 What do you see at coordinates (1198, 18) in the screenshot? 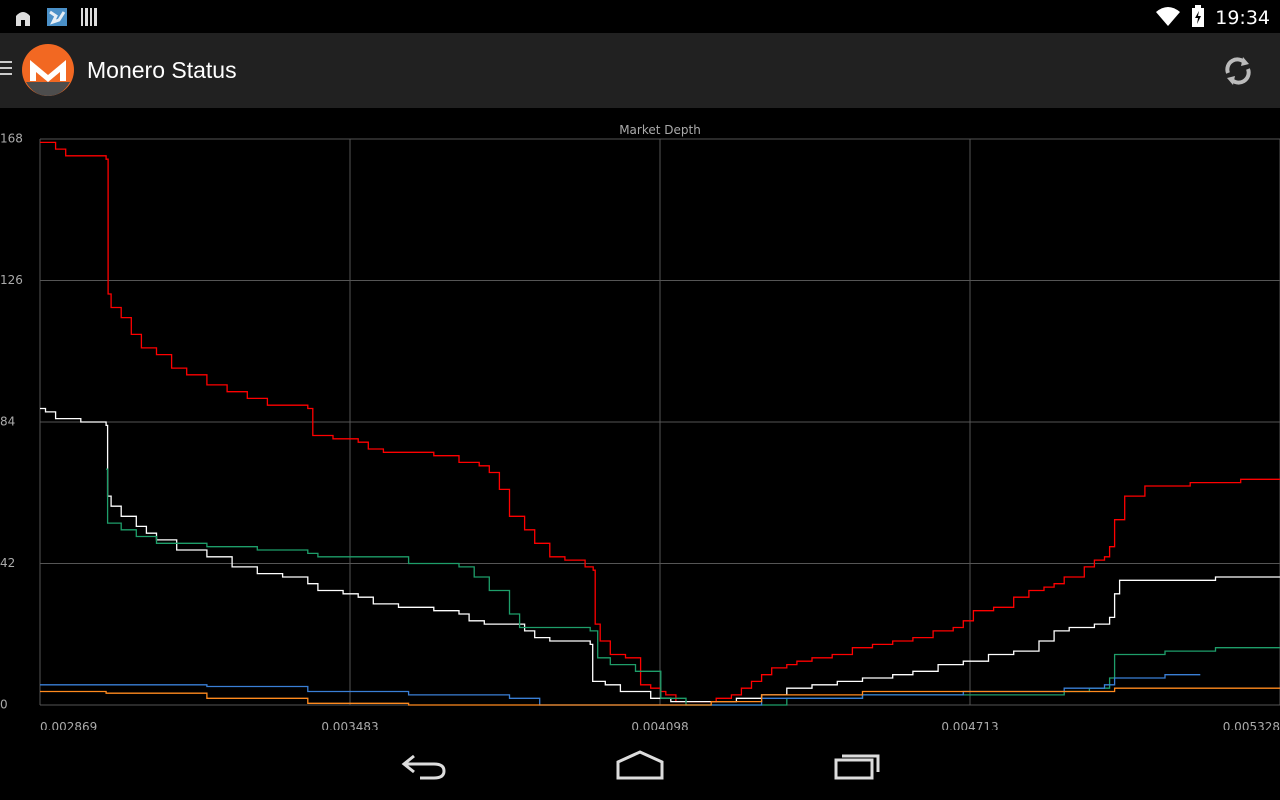
I see `battery-charging-icon` at bounding box center [1198, 18].